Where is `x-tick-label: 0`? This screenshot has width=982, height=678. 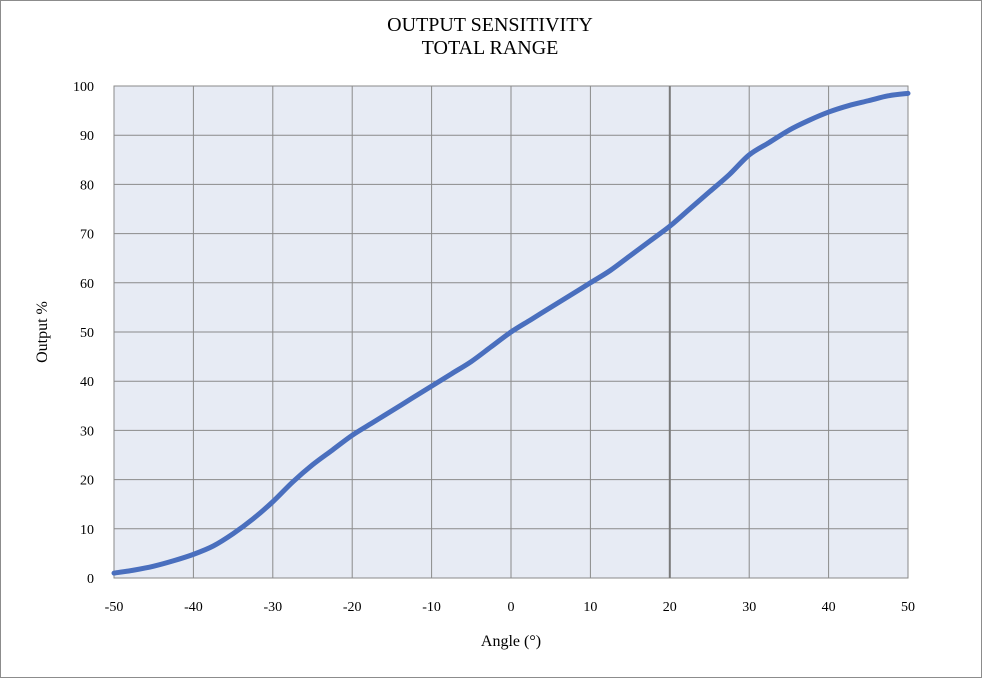 x-tick-label: 0 is located at coordinates (511, 607).